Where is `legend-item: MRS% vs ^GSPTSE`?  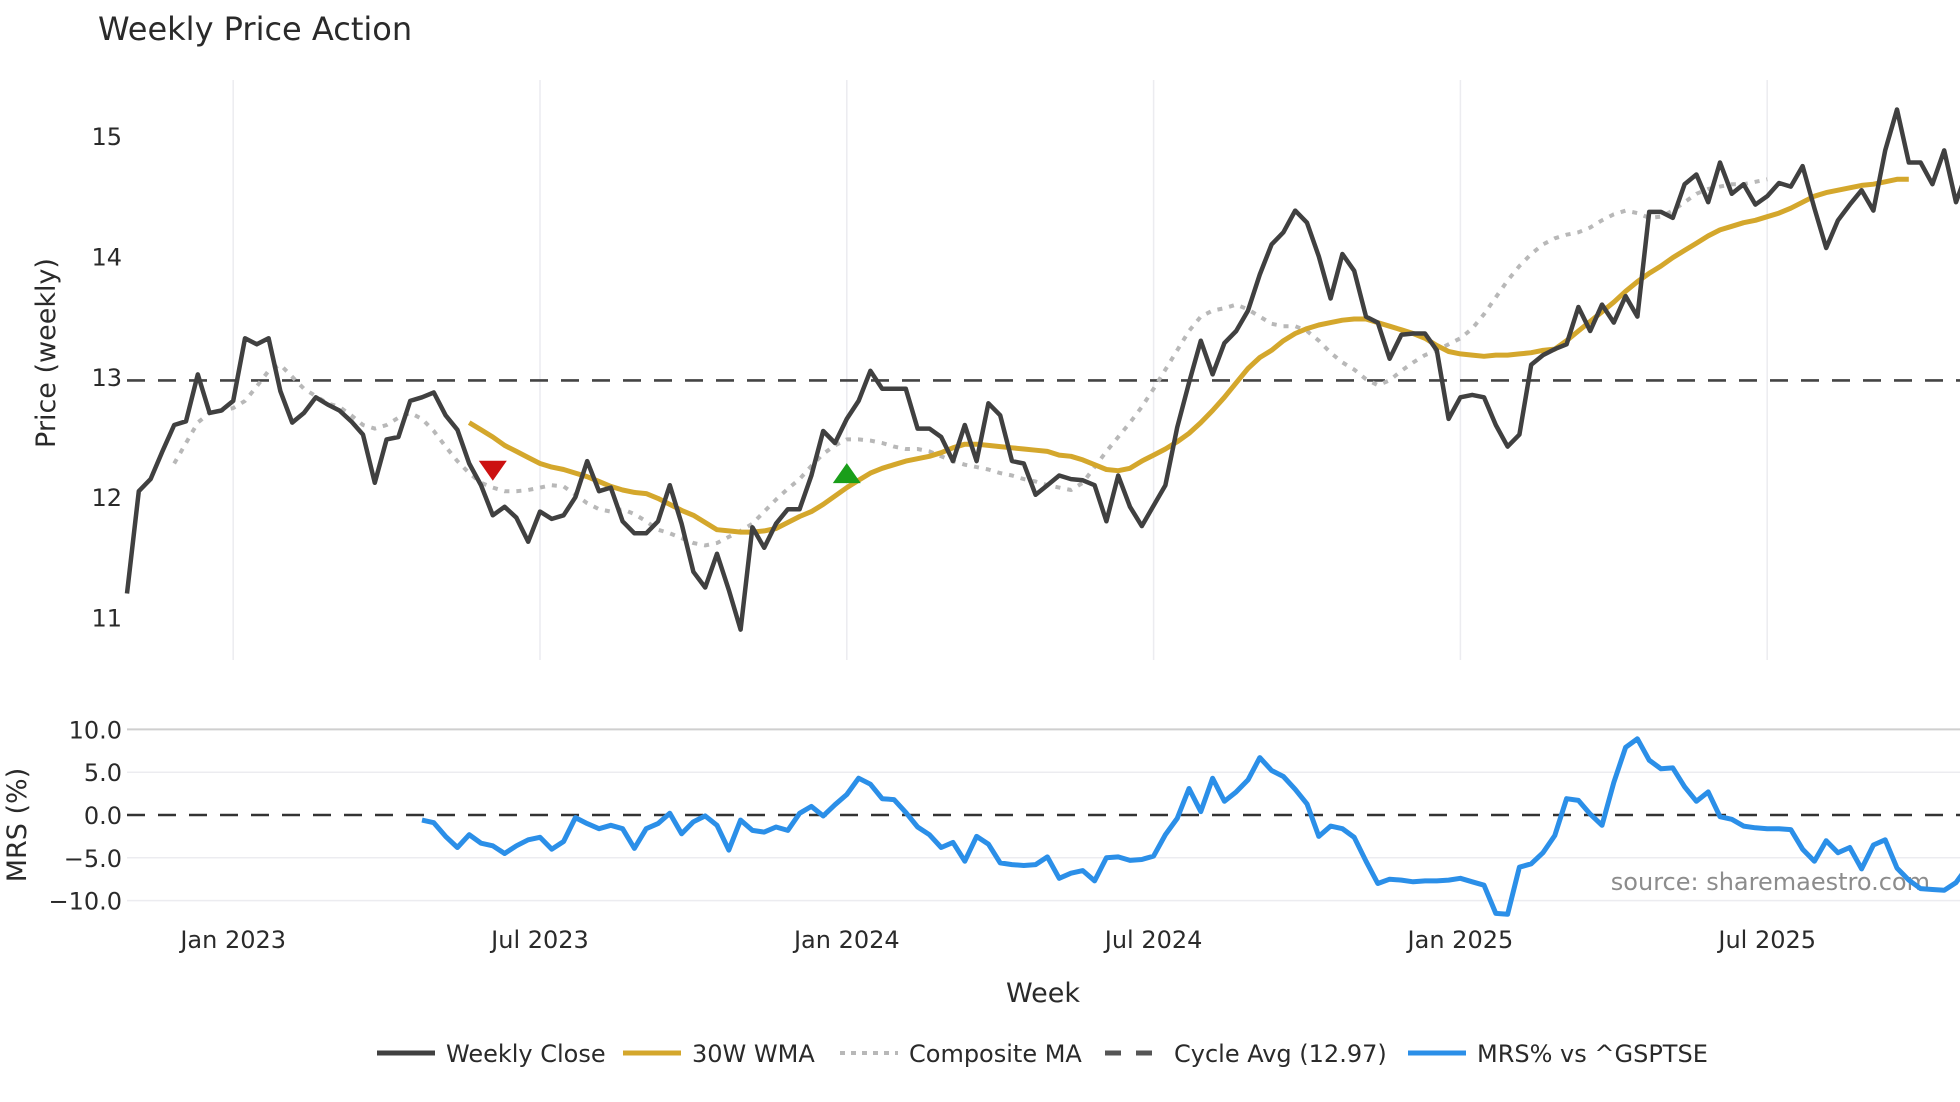 legend-item: MRS% vs ^GSPTSE is located at coordinates (1558, 1054).